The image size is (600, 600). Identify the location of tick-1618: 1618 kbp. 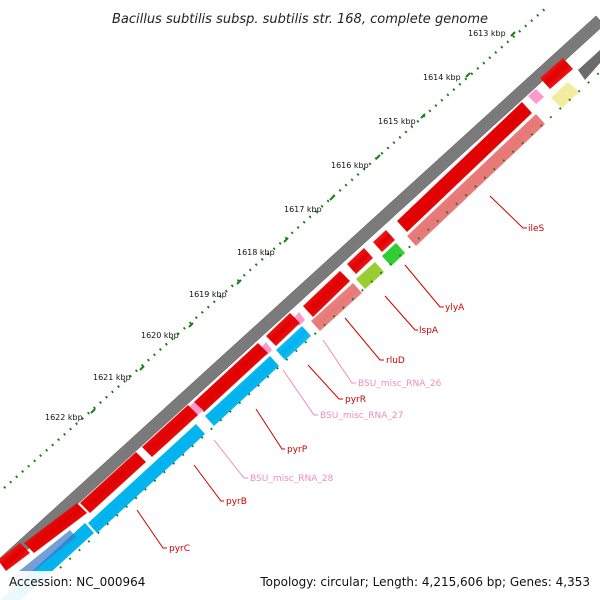
(263, 247).